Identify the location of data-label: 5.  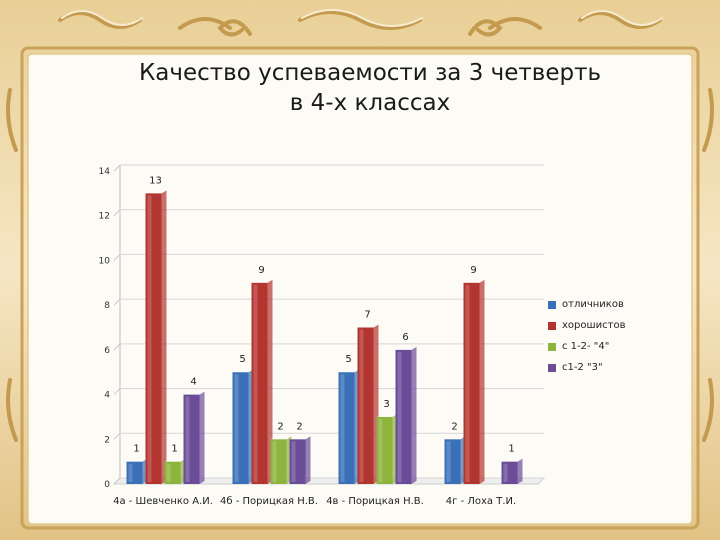
(242, 359).